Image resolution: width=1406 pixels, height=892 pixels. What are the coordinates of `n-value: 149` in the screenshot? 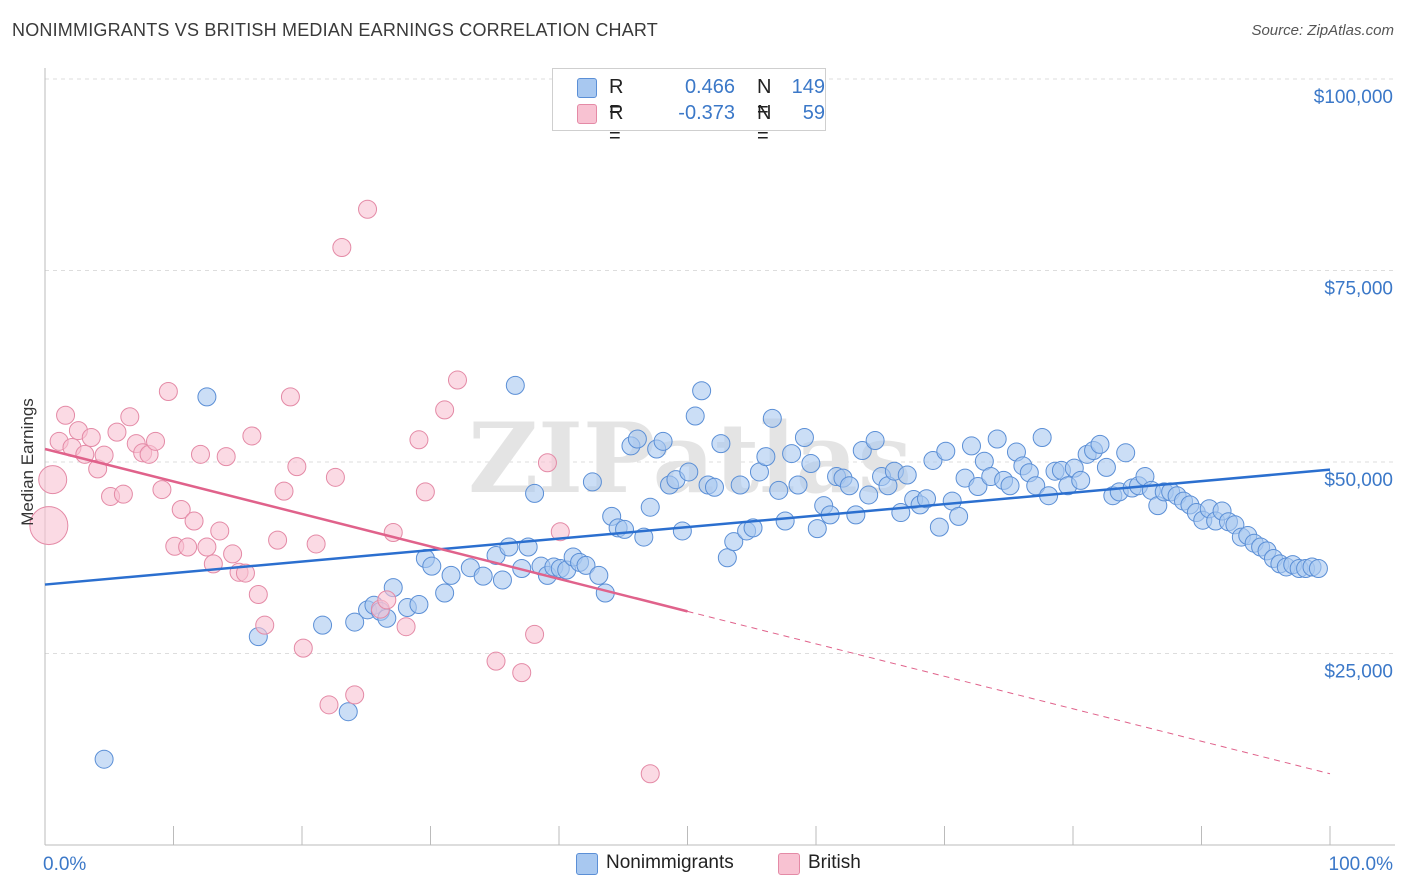 It's located at (808, 87).